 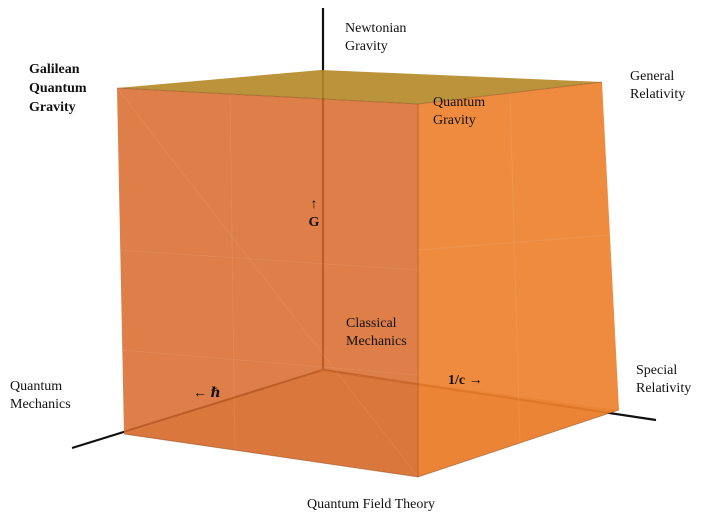 What do you see at coordinates (376, 332) in the screenshot?
I see `classical-mechanics-label: Classical Mechanics` at bounding box center [376, 332].